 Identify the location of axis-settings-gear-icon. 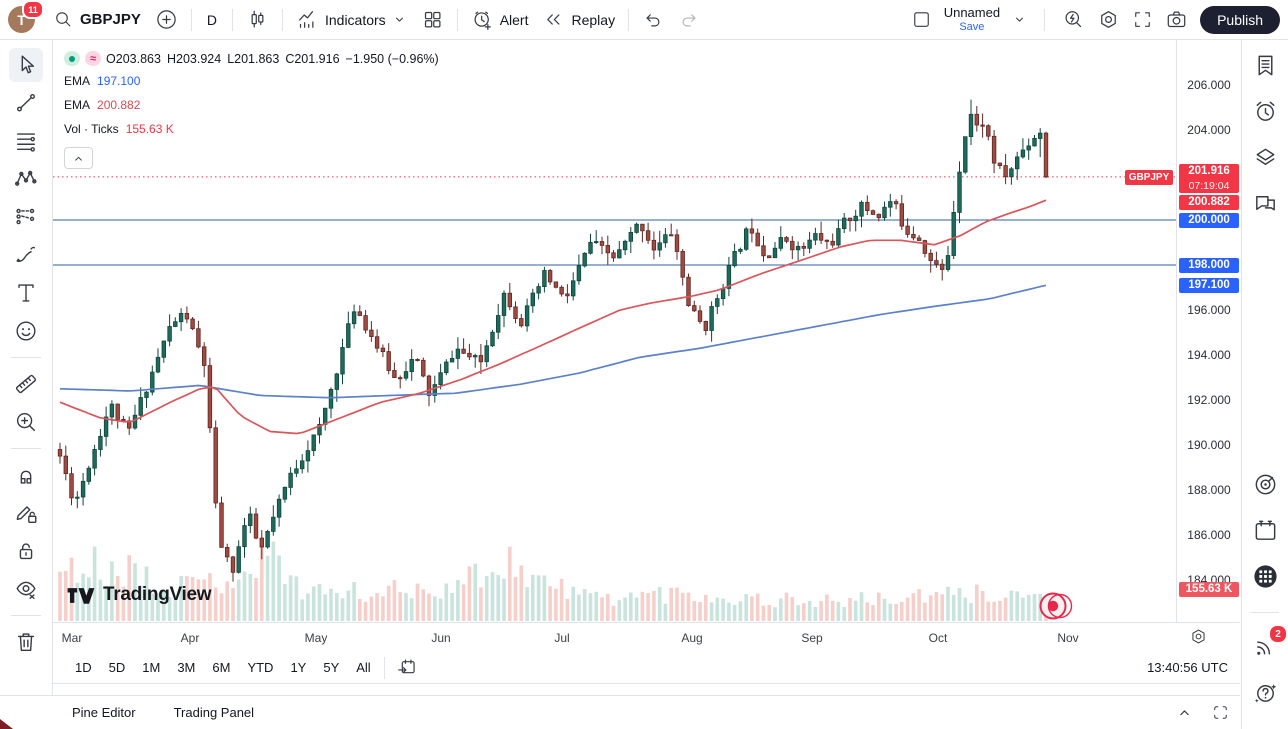
(1198, 636).